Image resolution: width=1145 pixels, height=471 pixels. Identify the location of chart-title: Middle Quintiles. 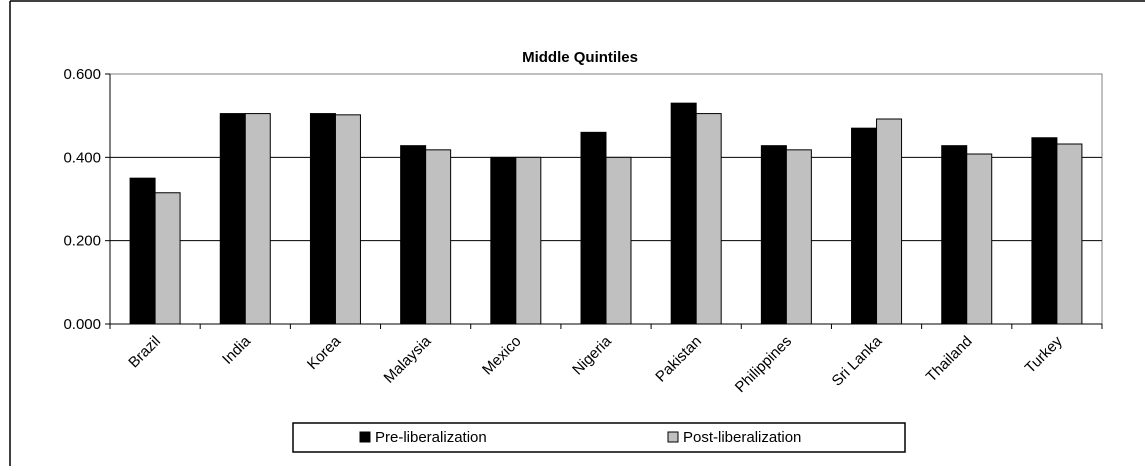
(580, 57).